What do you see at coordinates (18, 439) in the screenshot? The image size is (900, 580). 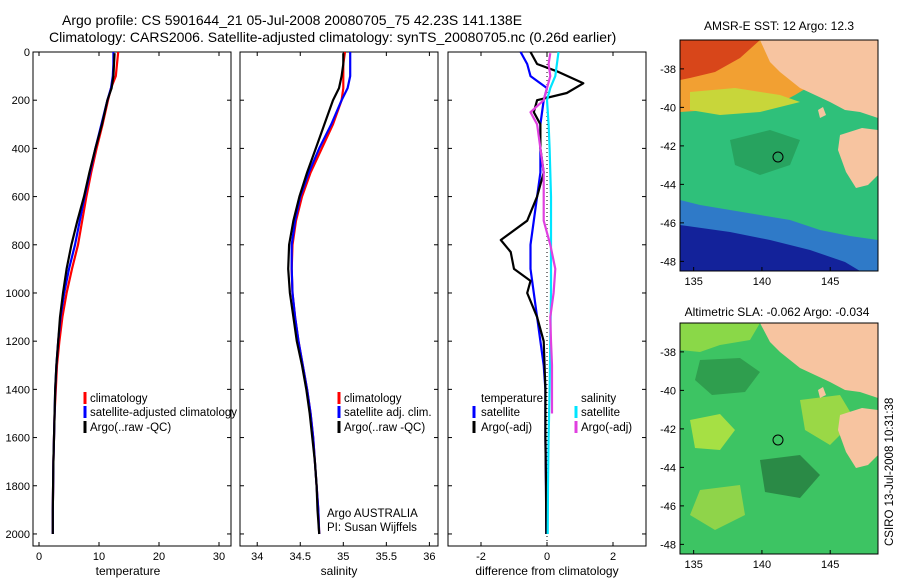 I see `y-tick-label: 1600` at bounding box center [18, 439].